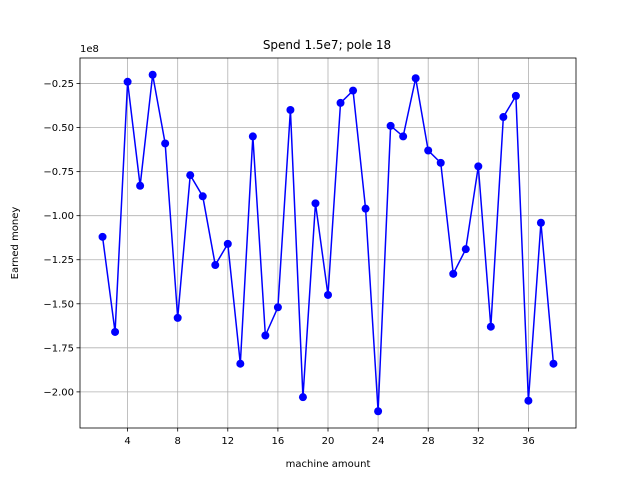  Describe the element at coordinates (278, 441) in the screenshot. I see `x-tick-label: 16` at that location.